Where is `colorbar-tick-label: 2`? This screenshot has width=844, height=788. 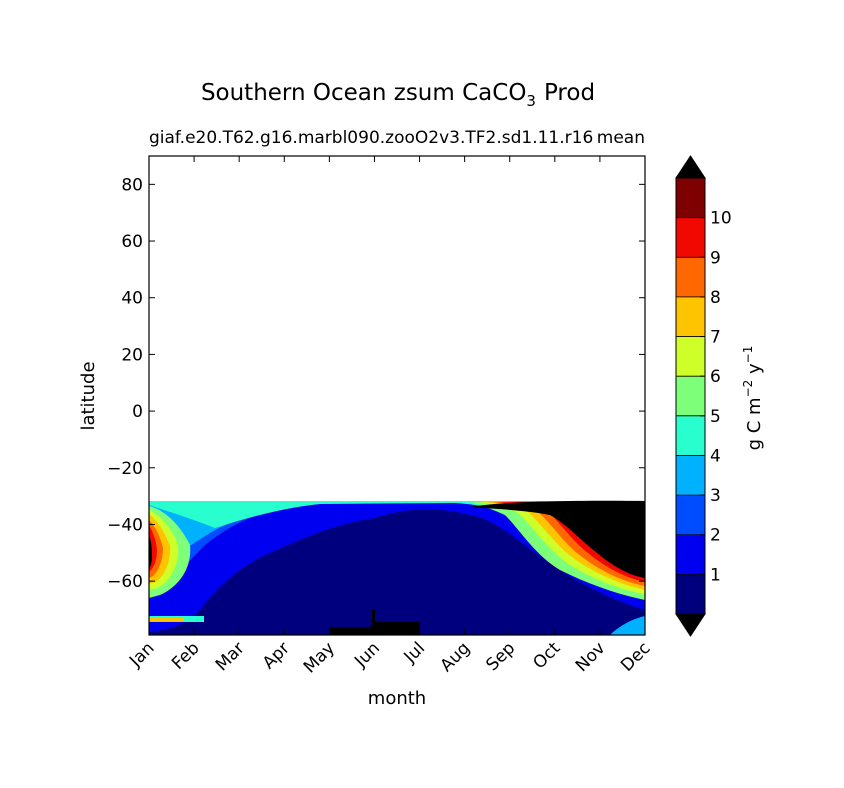
colorbar-tick-label: 2 is located at coordinates (715, 536).